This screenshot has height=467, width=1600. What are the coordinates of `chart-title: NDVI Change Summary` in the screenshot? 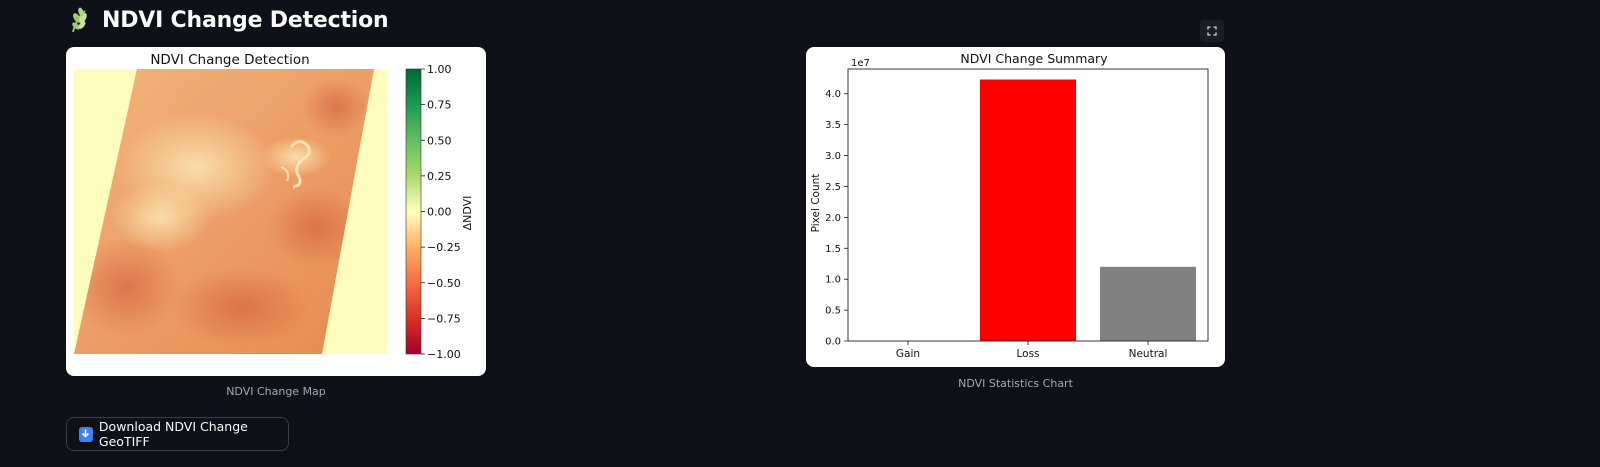 It's located at (1034, 58).